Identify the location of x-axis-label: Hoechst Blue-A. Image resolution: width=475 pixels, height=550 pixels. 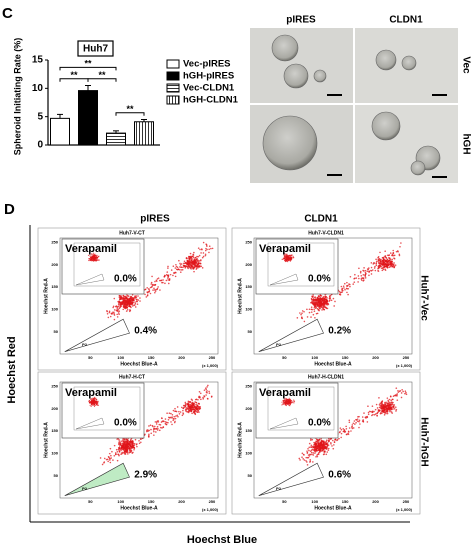
(333, 364).